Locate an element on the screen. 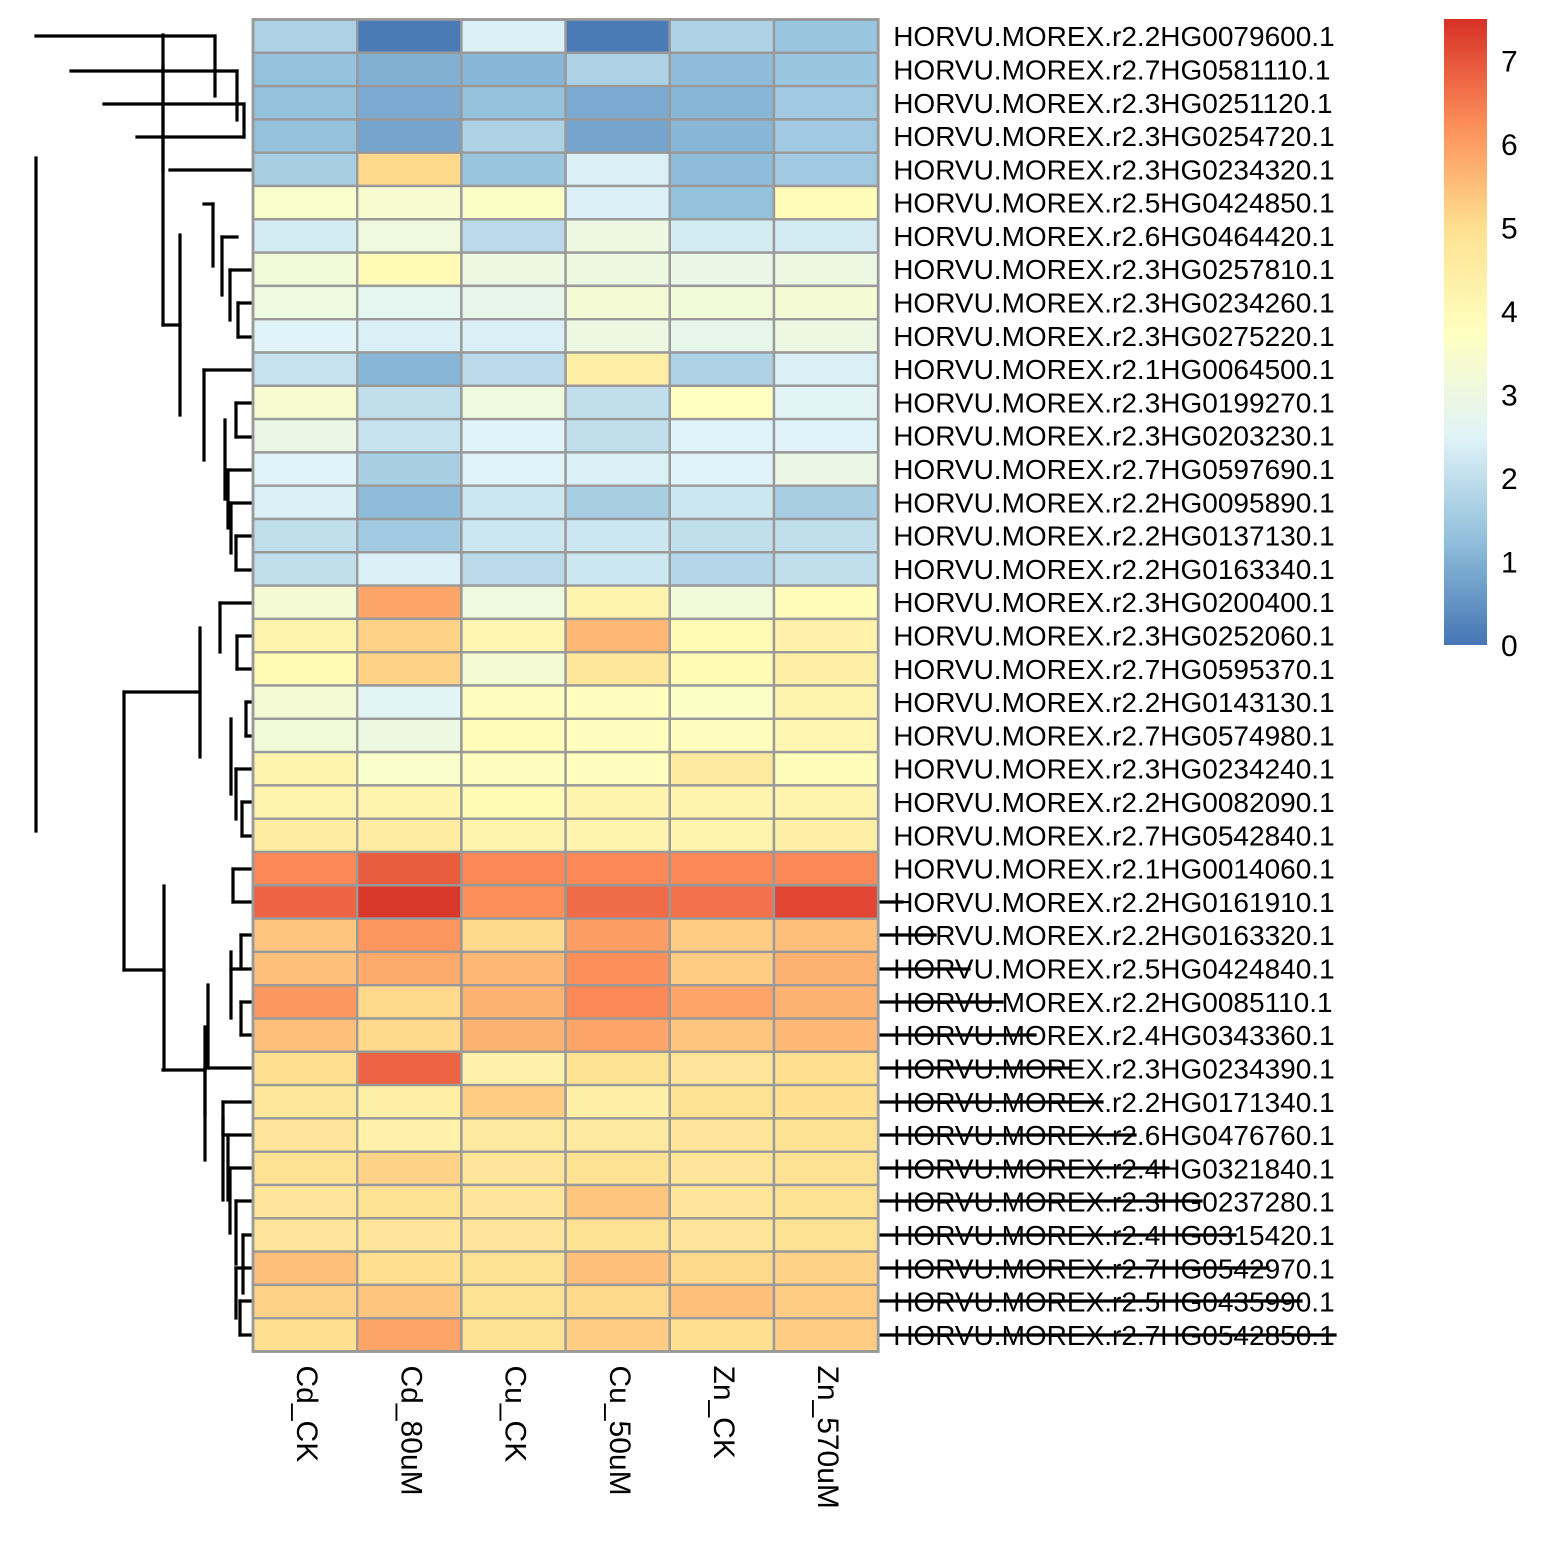 The width and height of the screenshot is (1563, 1555). legend-tick-label: 0 is located at coordinates (1509, 646).